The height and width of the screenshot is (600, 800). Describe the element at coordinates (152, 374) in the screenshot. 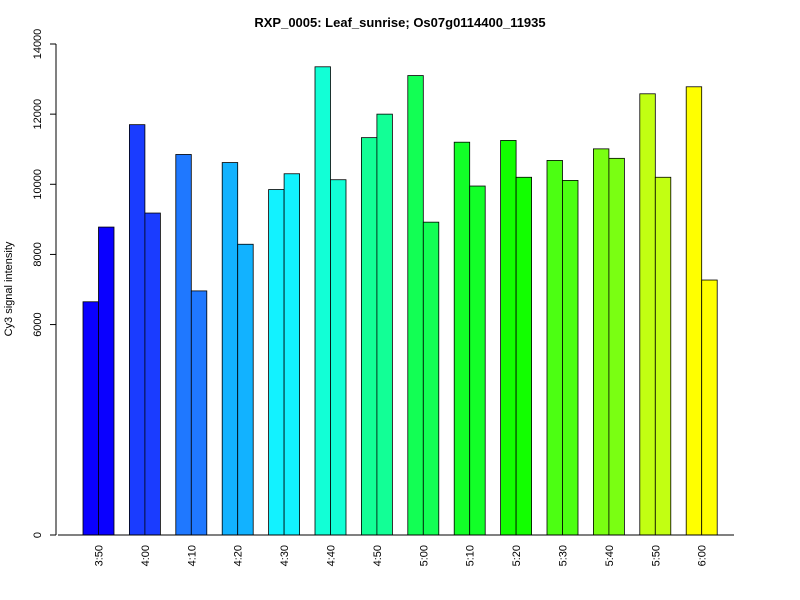

I see `bar-400-s2` at that location.